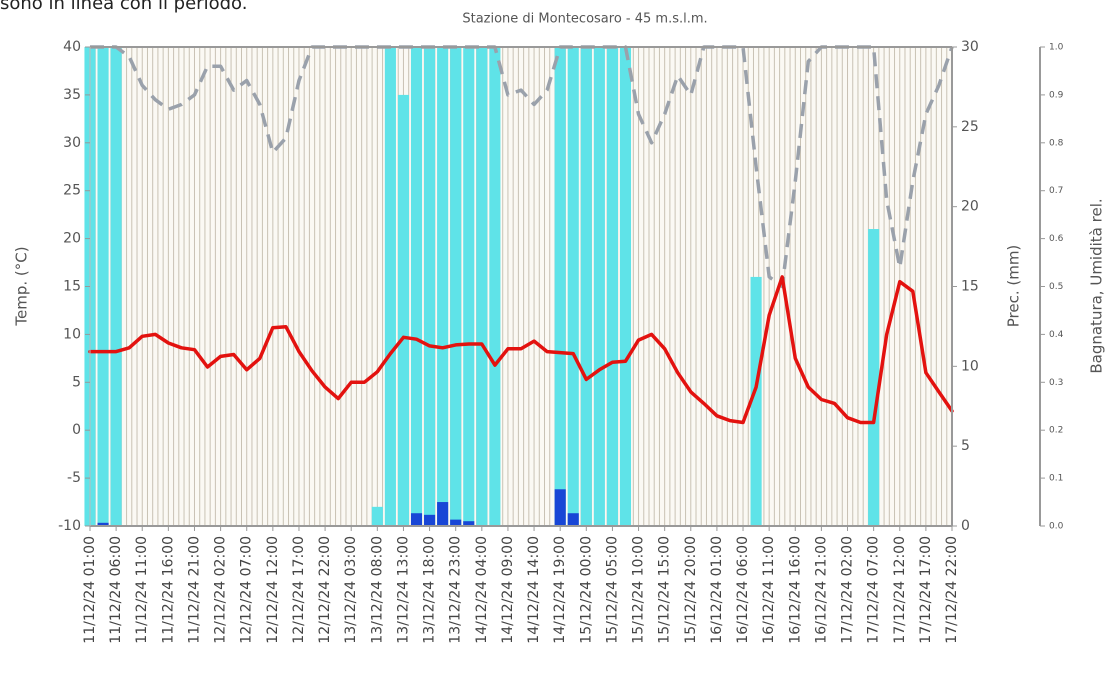  I want to click on y3-tick-label: 0.1, so click(1056, 479).